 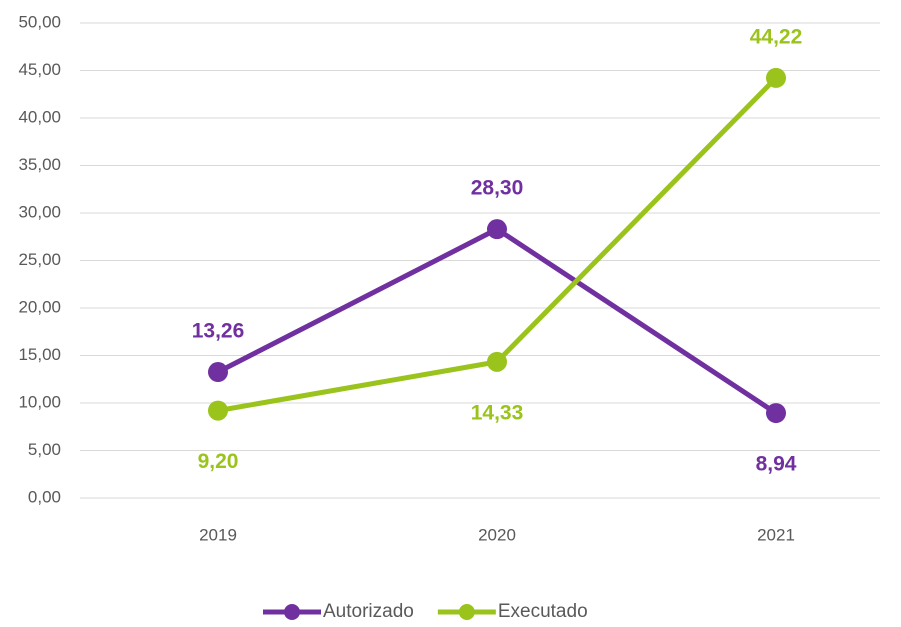 I want to click on data-label: 9,20, so click(x=218, y=461).